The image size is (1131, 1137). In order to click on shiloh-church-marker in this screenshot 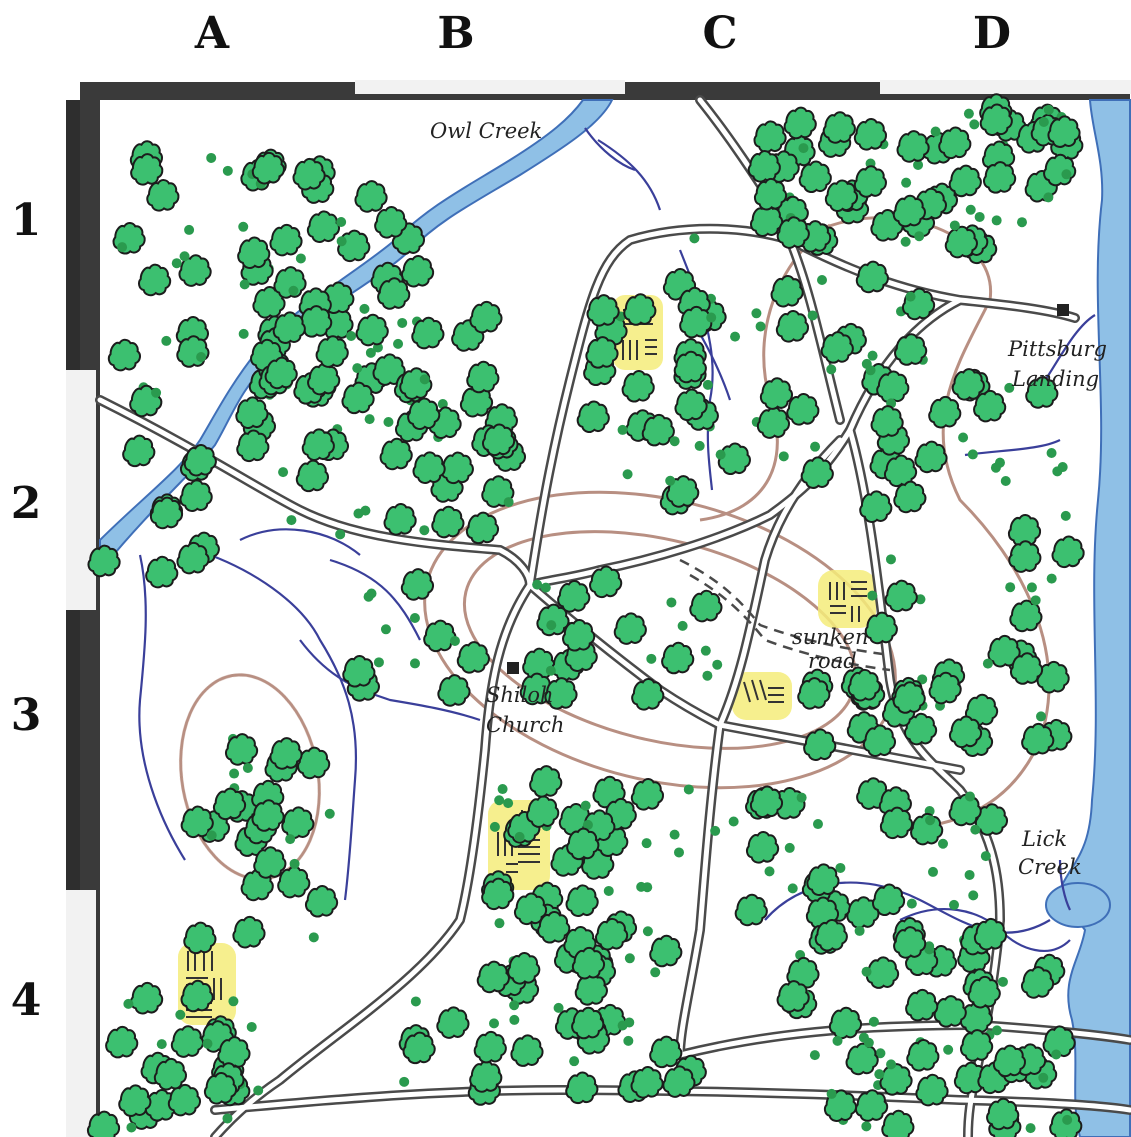, I will do `click(513, 668)`.